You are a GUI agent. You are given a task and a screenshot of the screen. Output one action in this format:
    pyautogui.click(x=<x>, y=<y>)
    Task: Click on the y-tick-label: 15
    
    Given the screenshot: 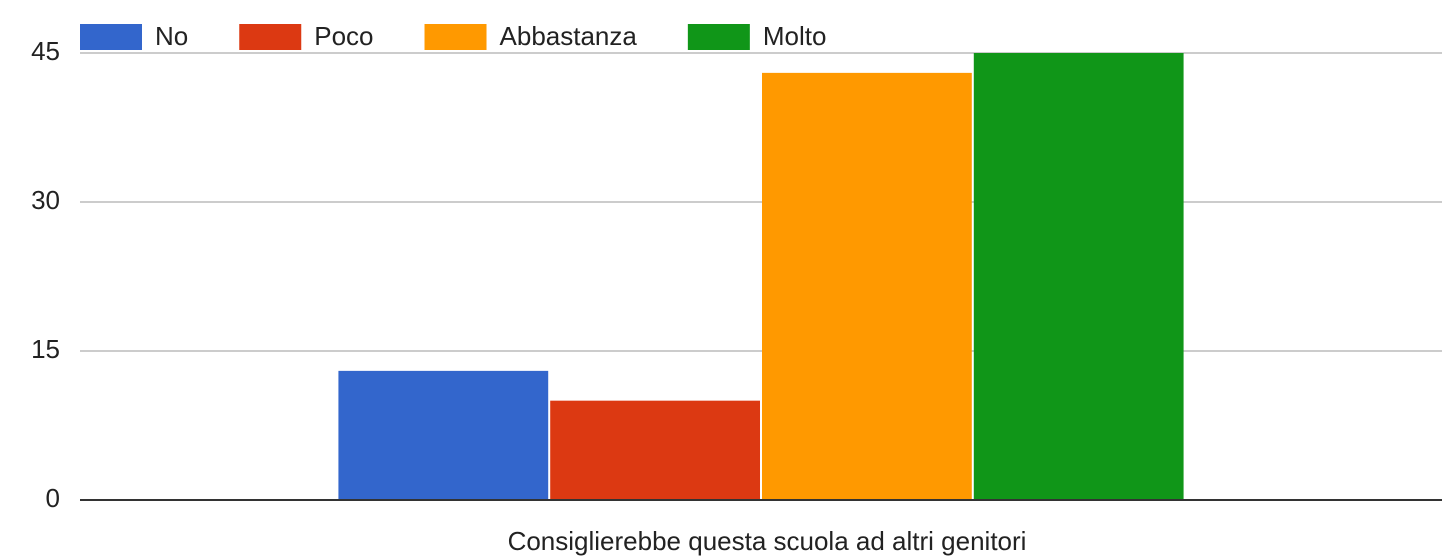 What is the action you would take?
    pyautogui.click(x=45, y=349)
    